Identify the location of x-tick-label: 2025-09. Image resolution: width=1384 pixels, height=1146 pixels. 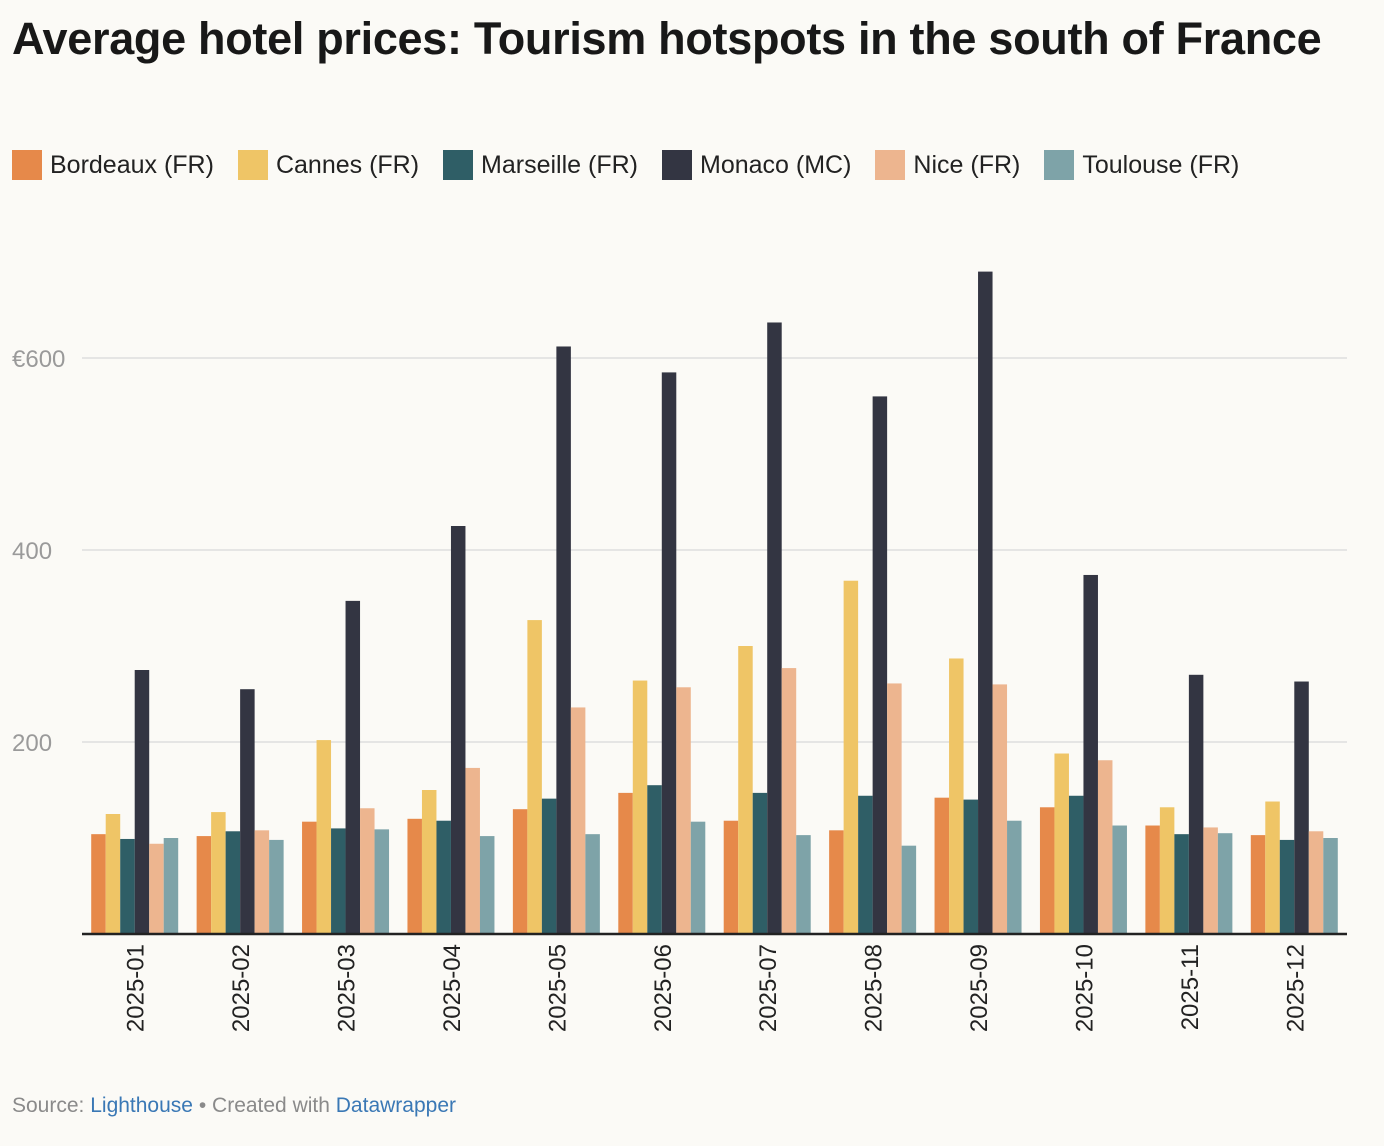
(979, 988).